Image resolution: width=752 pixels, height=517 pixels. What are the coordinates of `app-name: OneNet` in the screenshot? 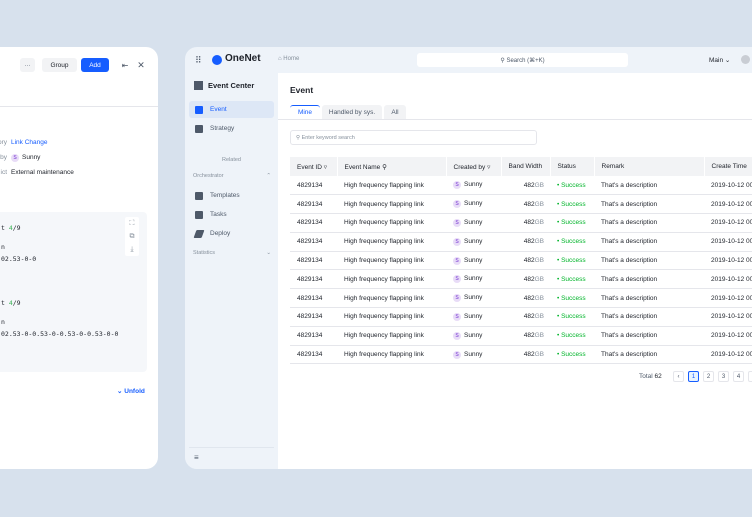 It's located at (243, 58).